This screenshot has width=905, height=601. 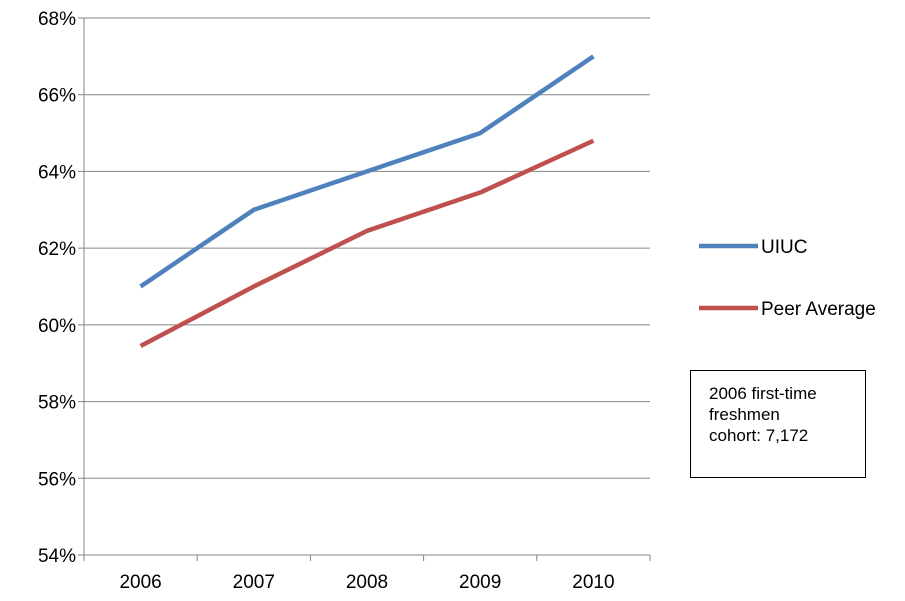 What do you see at coordinates (57, 479) in the screenshot?
I see `y-tick-label: 56%` at bounding box center [57, 479].